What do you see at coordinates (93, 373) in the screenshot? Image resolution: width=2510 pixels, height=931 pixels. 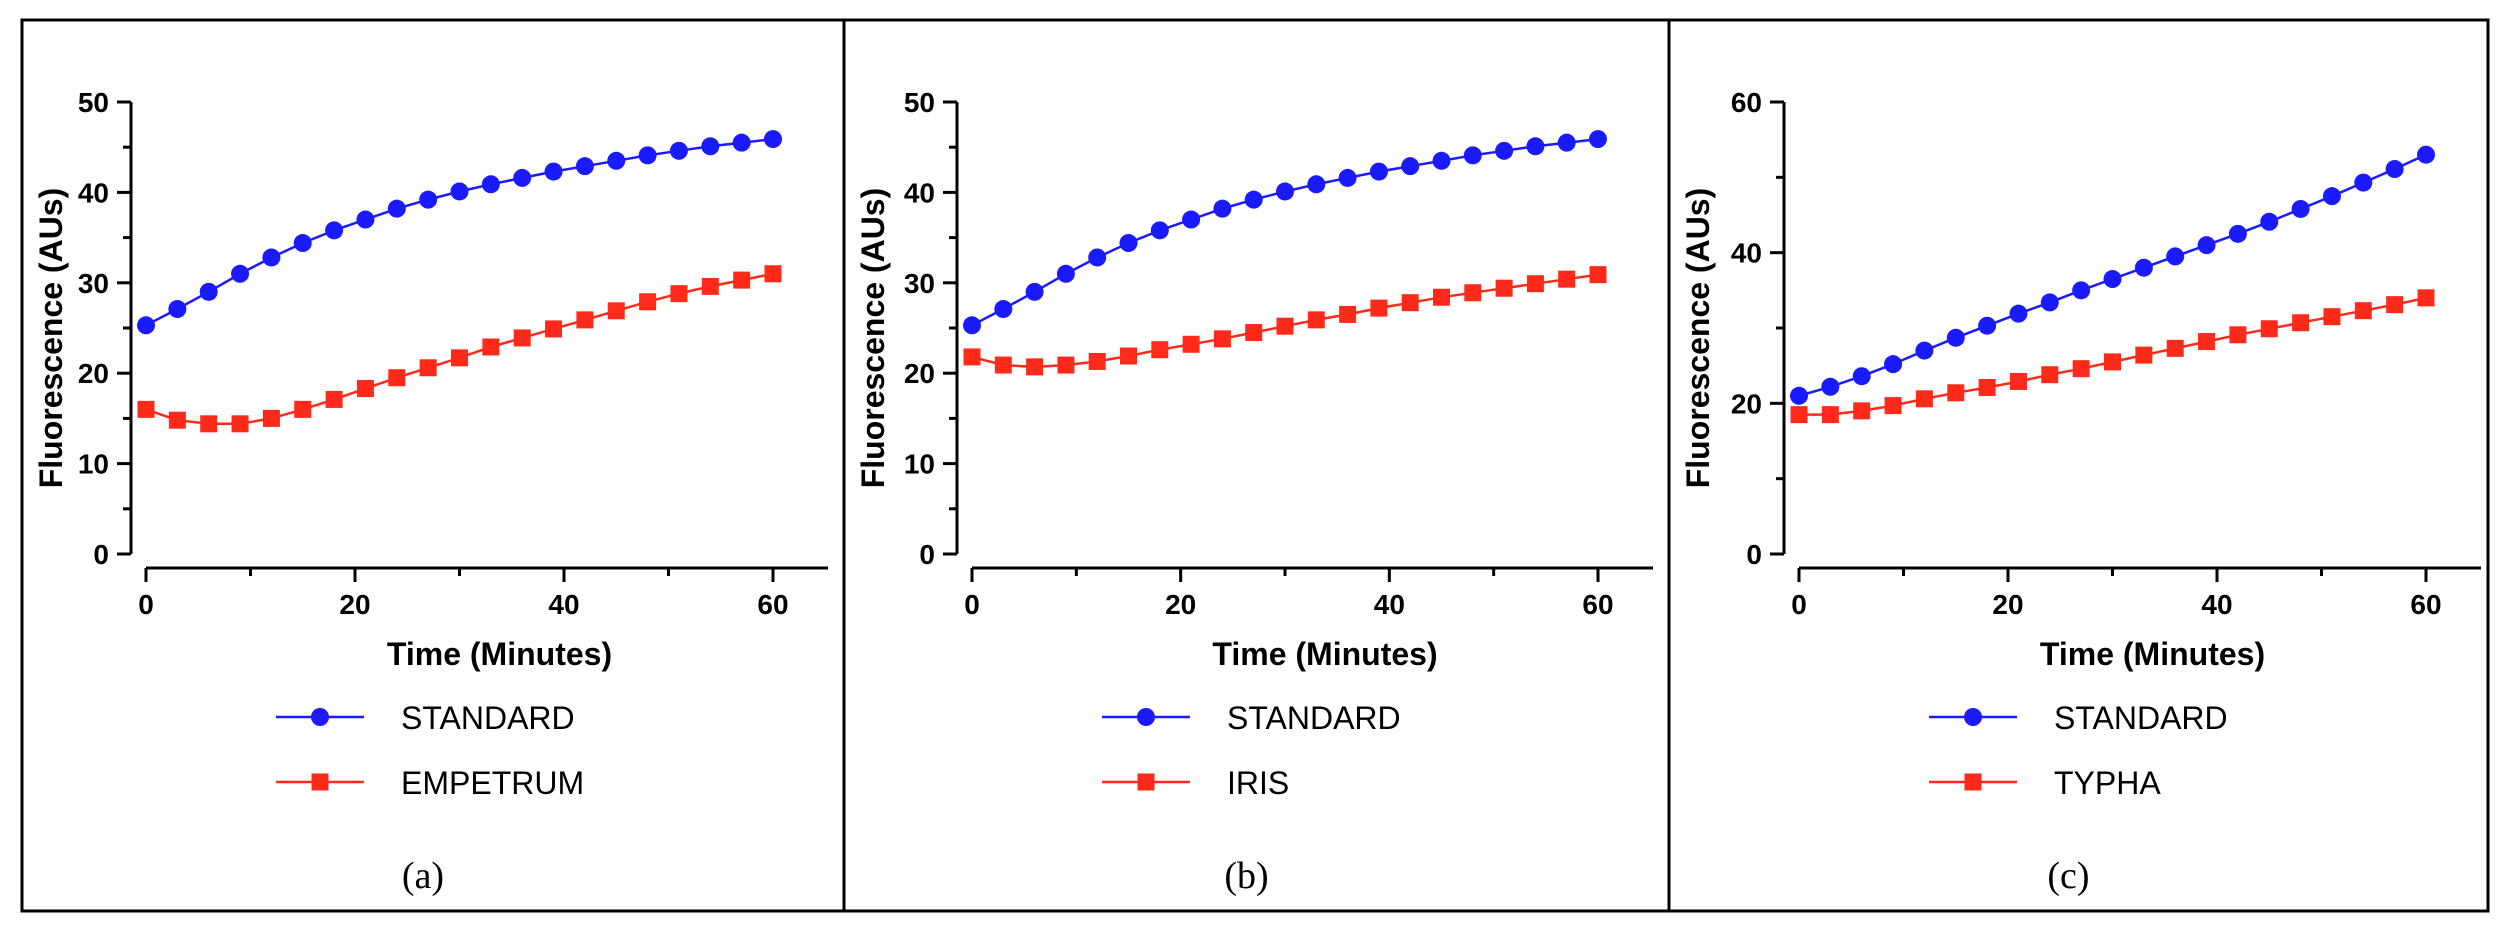 I see `y-tick-label: 20` at bounding box center [93, 373].